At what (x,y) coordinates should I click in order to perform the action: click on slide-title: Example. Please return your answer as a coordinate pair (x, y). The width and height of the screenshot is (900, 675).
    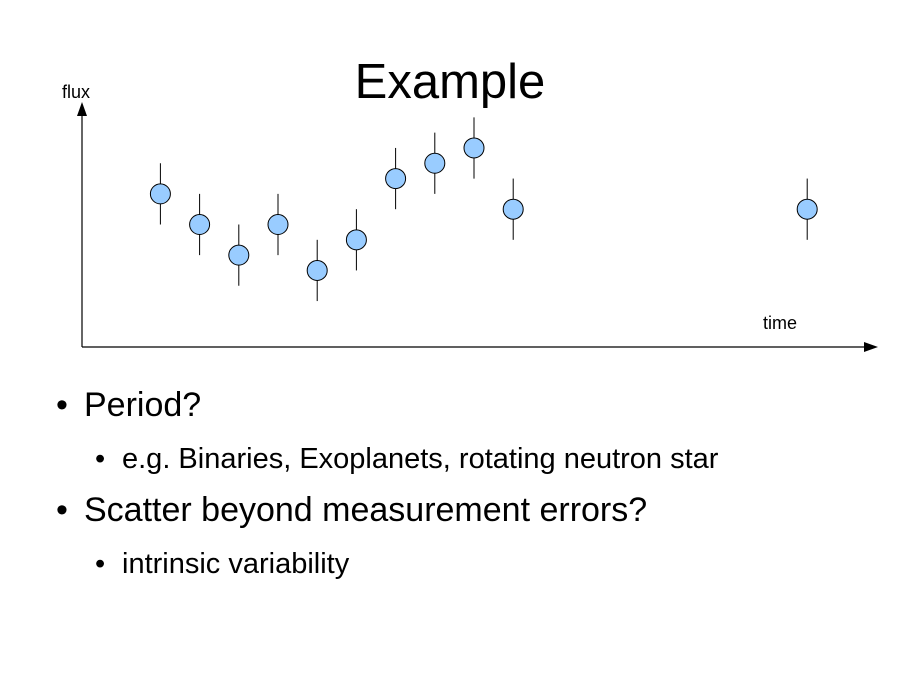
    Looking at the image, I should click on (450, 82).